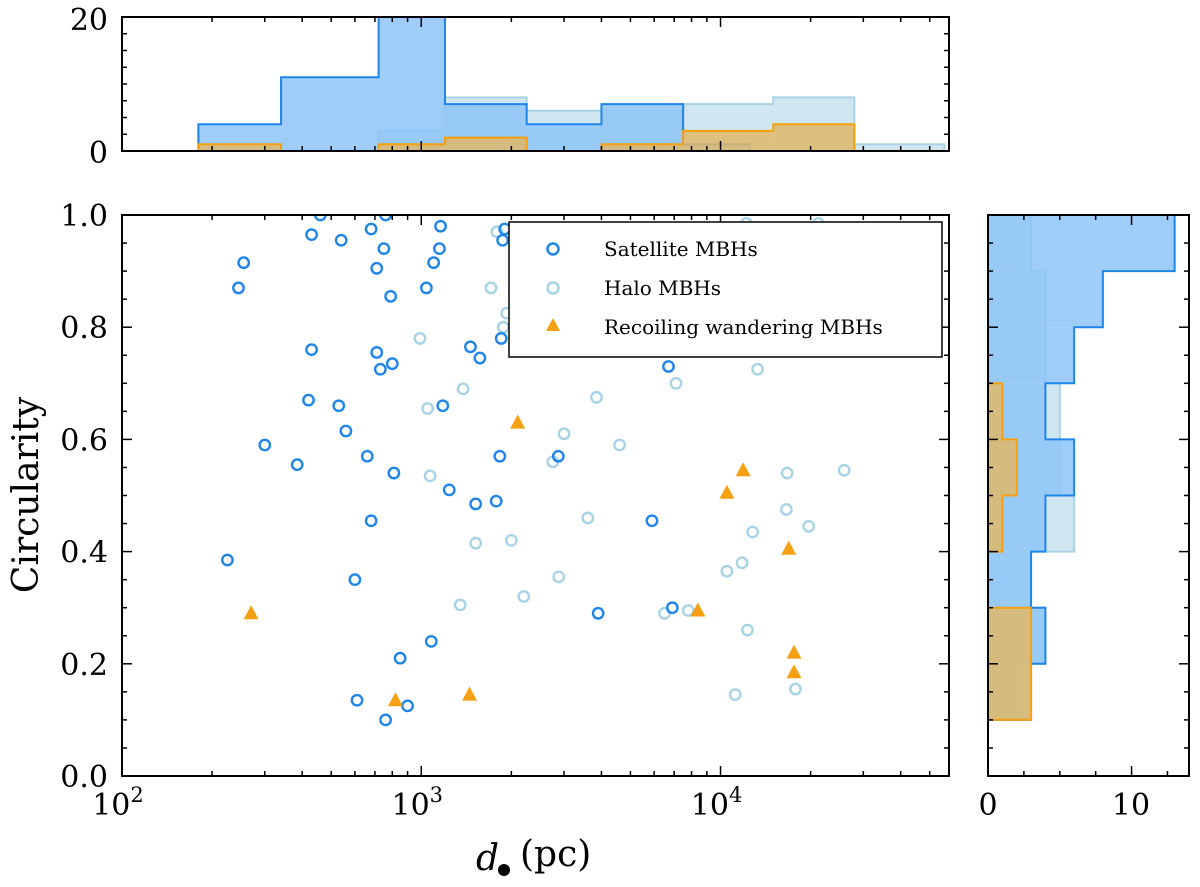 The image size is (1200, 887). I want to click on y-tick-label: 0.6, so click(84, 440).